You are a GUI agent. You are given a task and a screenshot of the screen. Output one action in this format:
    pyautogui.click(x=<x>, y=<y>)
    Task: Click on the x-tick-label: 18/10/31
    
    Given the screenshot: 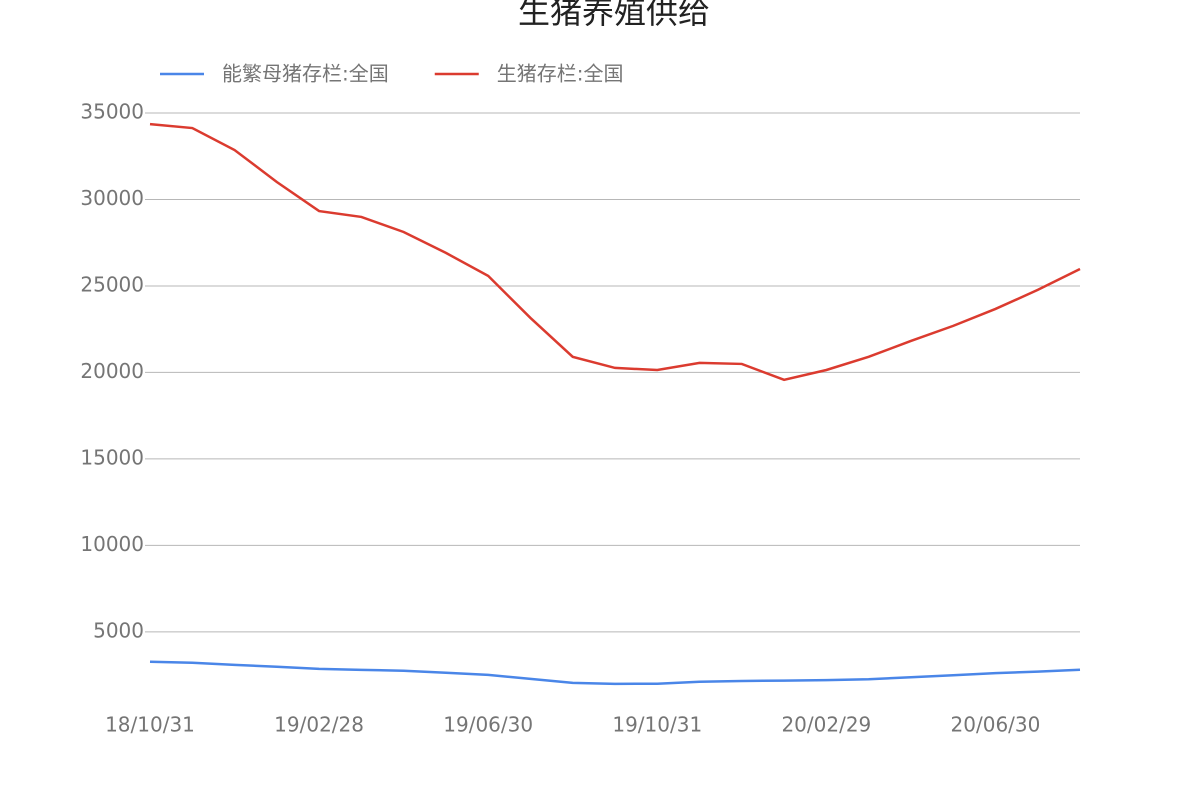 What is the action you would take?
    pyautogui.click(x=150, y=725)
    